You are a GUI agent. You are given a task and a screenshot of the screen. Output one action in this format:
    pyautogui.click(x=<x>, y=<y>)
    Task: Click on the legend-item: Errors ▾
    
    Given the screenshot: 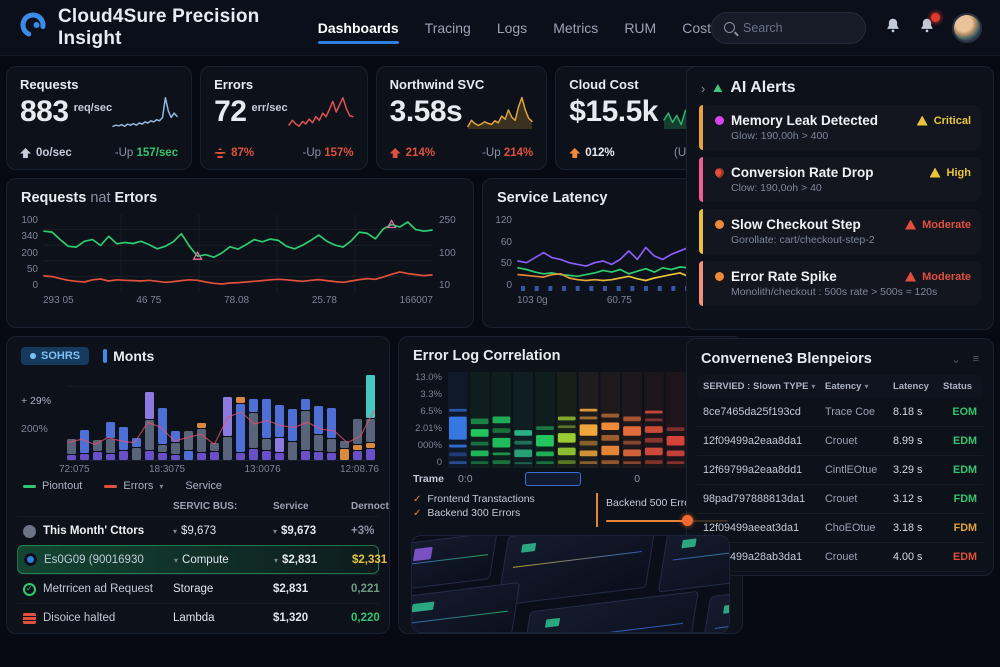 What is the action you would take?
    pyautogui.click(x=133, y=486)
    